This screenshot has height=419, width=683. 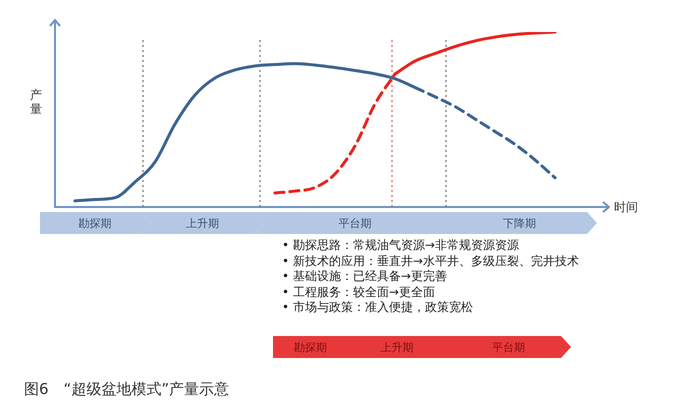 What do you see at coordinates (359, 292) in the screenshot?
I see `text: • 工程服务：较全面→更全面` at bounding box center [359, 292].